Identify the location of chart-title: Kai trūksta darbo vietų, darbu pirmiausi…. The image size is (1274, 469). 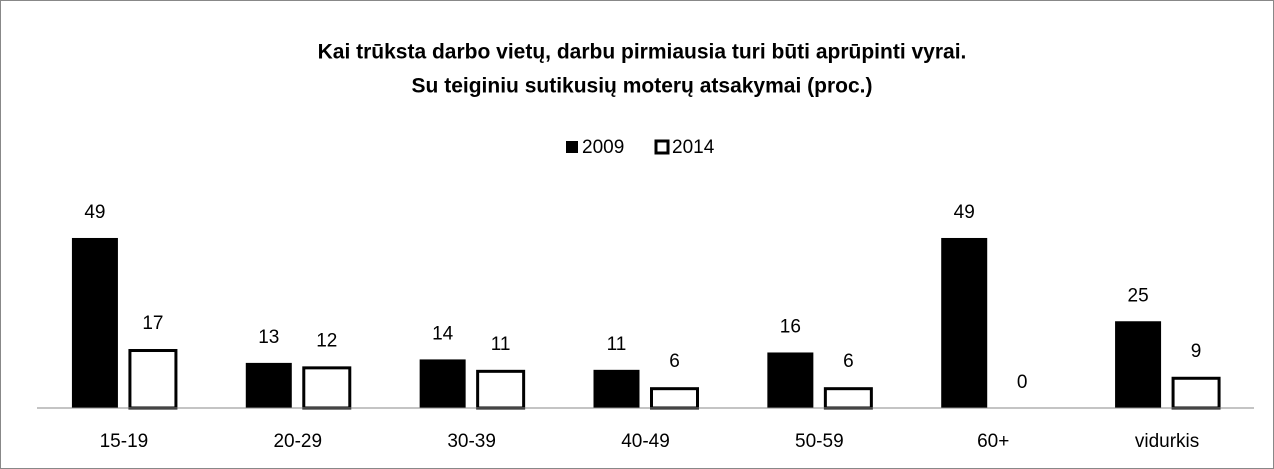
(642, 52).